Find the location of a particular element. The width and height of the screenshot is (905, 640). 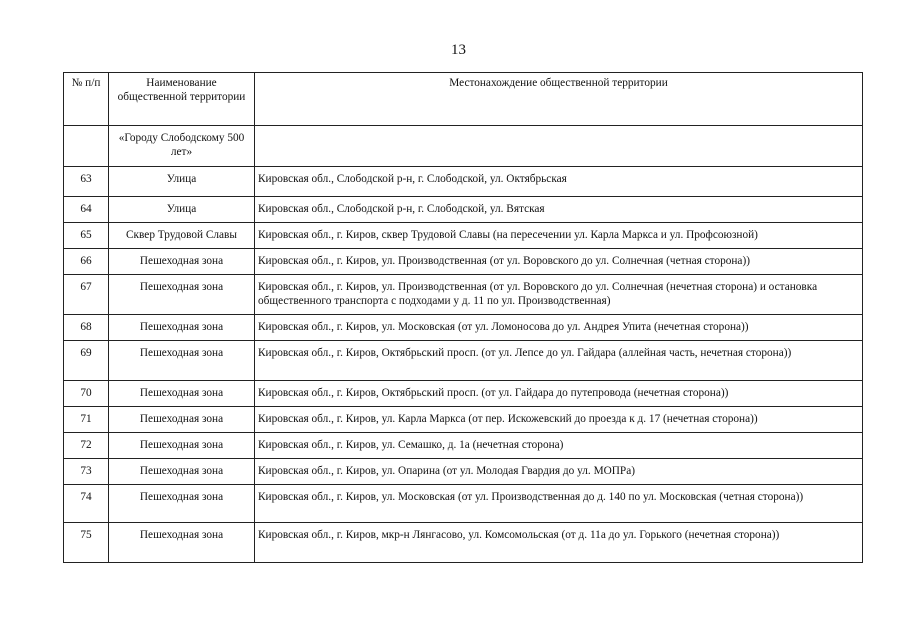

row-name: «Городу Слободскому 500 лет» is located at coordinates (181, 146).